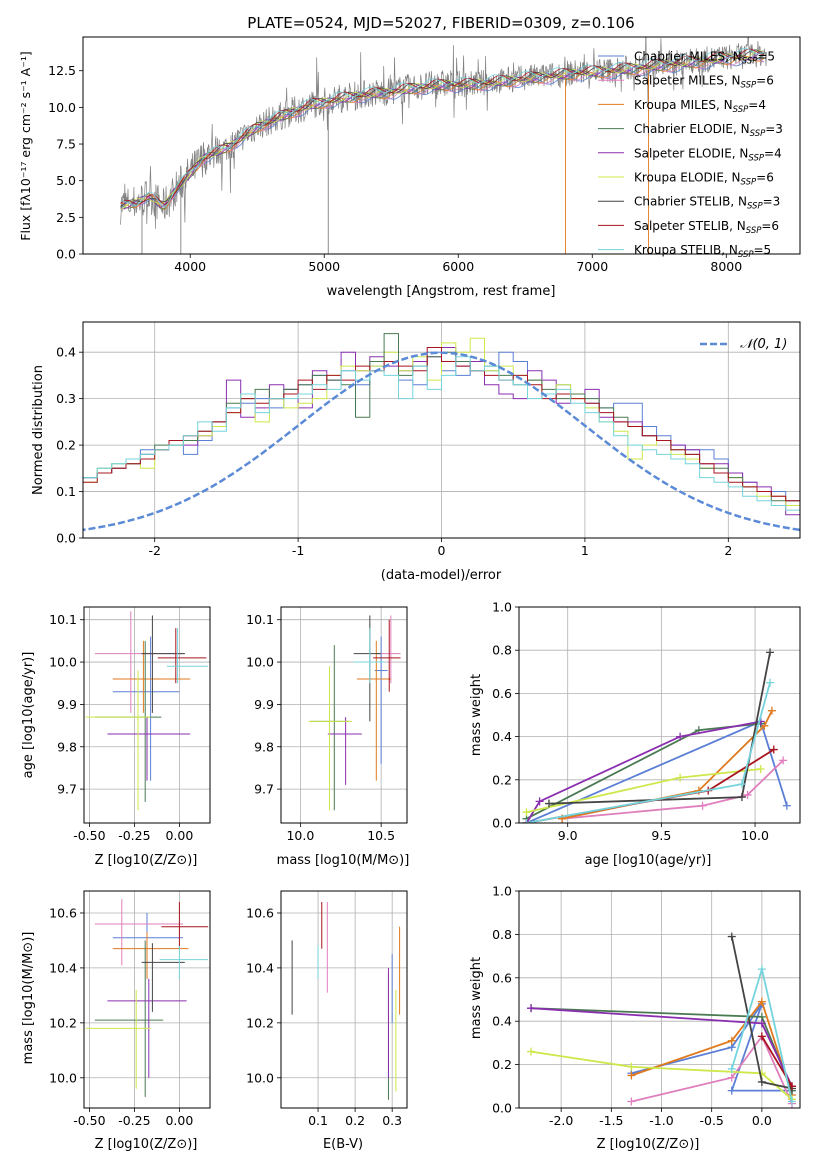 This screenshot has height=1170, width=819. Describe the element at coordinates (179, 835) in the screenshot. I see `x-tick-label: 0.00` at that location.